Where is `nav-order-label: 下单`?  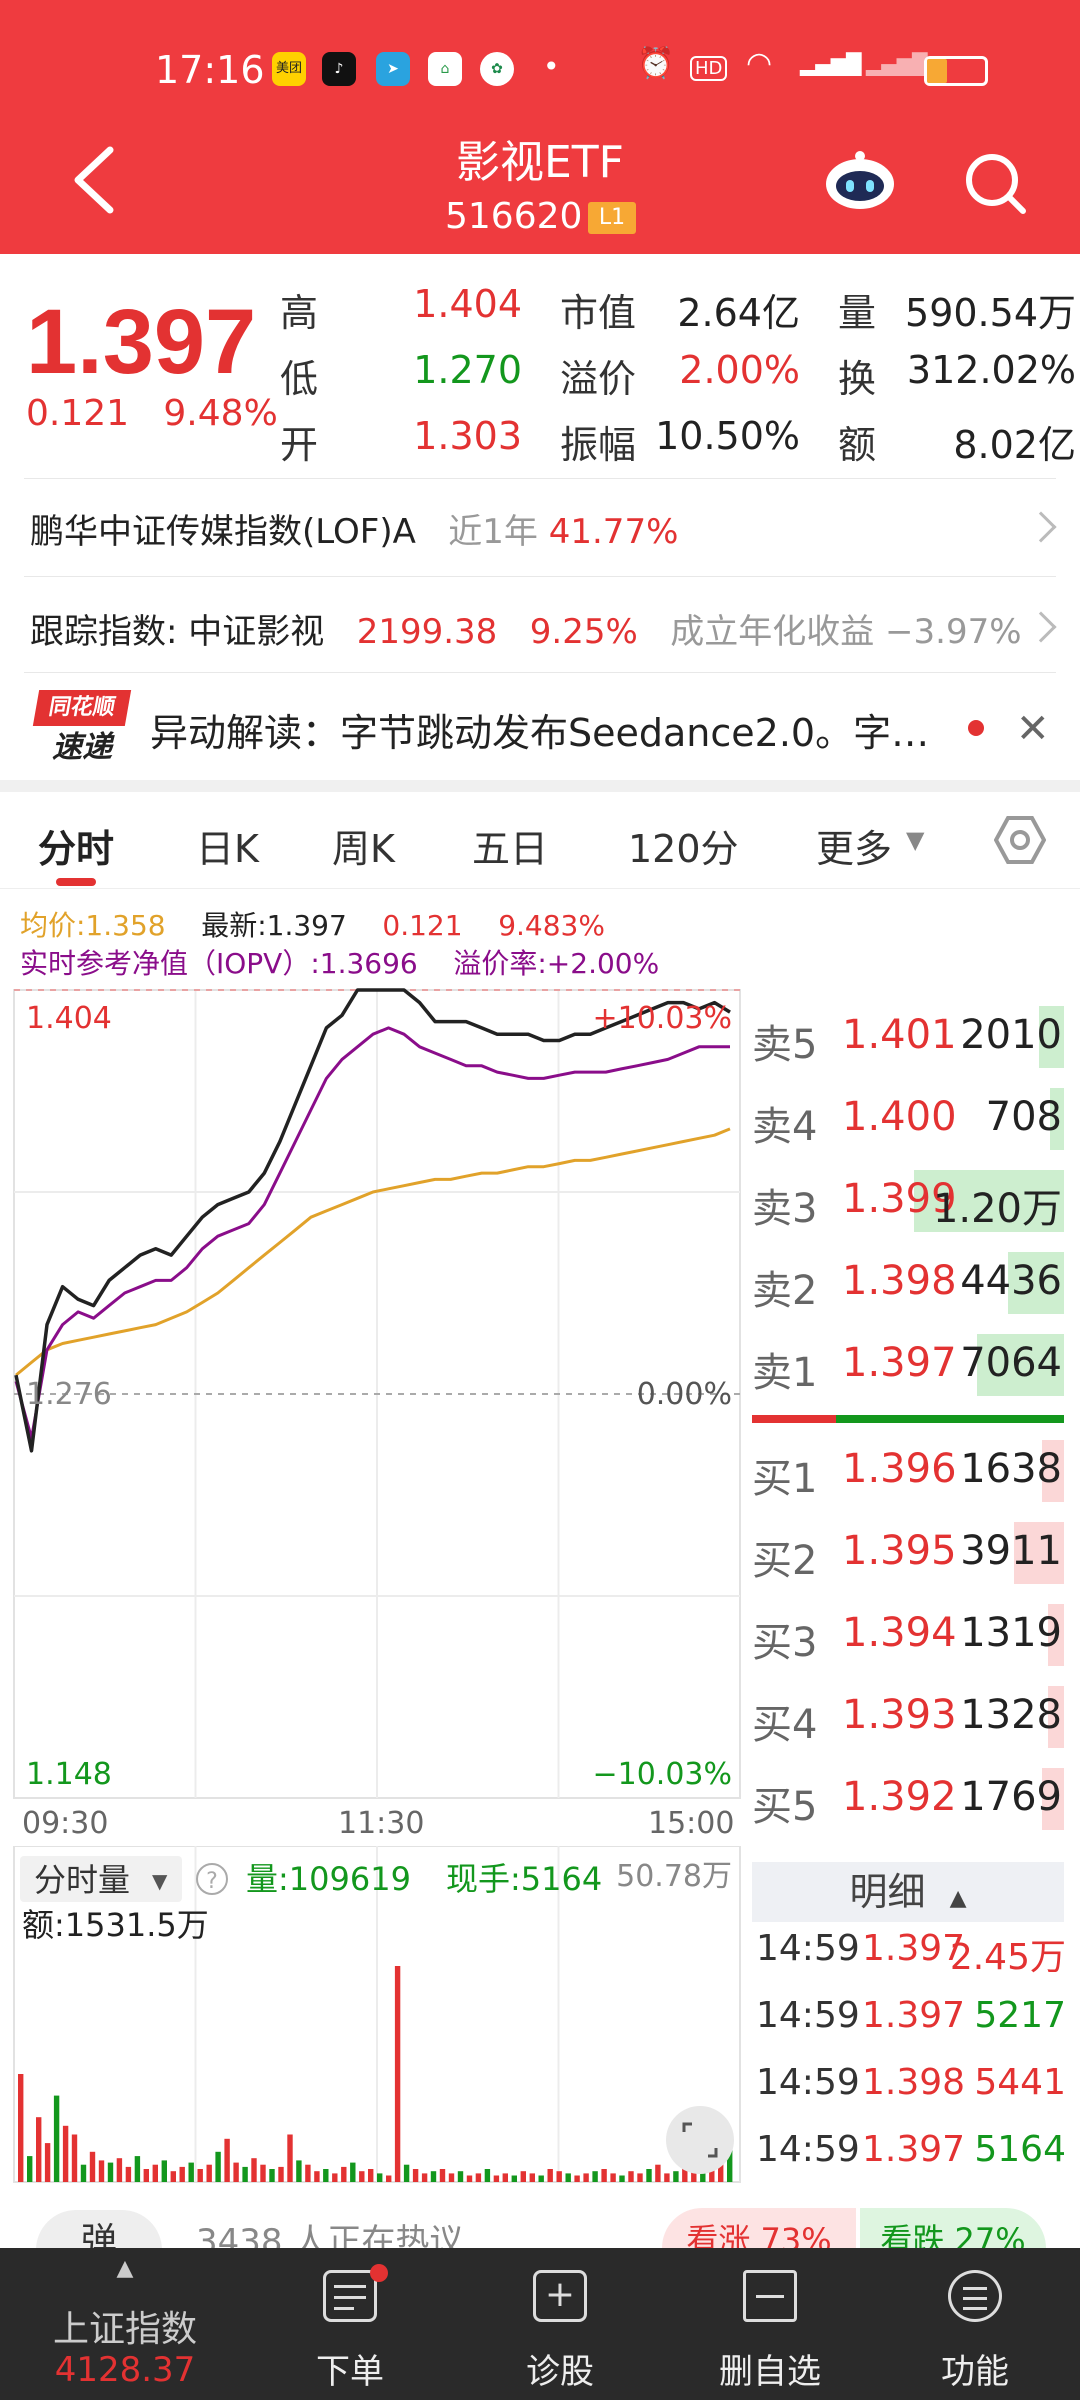 nav-order-label: 下单 is located at coordinates (350, 2372).